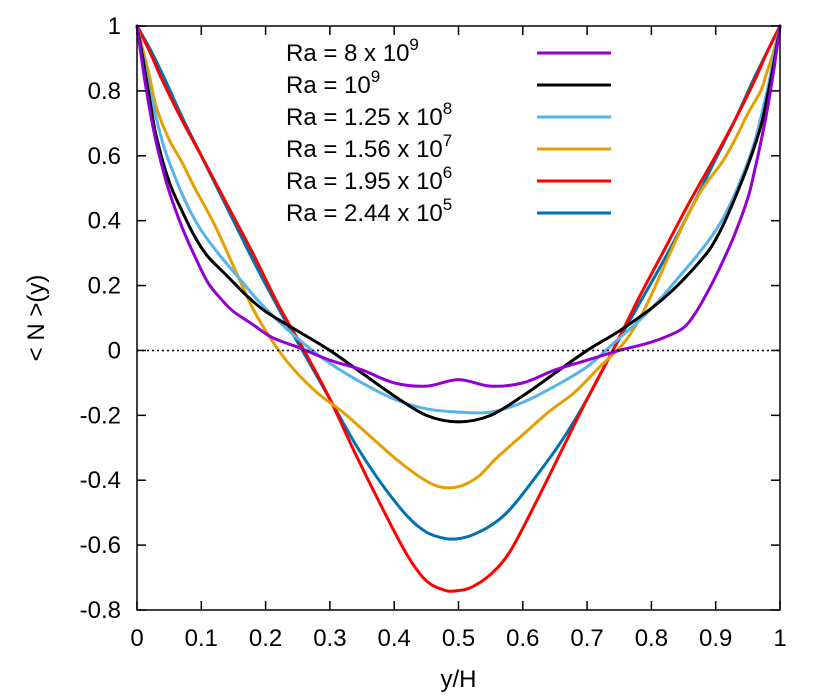 The image size is (830, 697). What do you see at coordinates (136, 638) in the screenshot?
I see `x-tick-label: 0` at bounding box center [136, 638].